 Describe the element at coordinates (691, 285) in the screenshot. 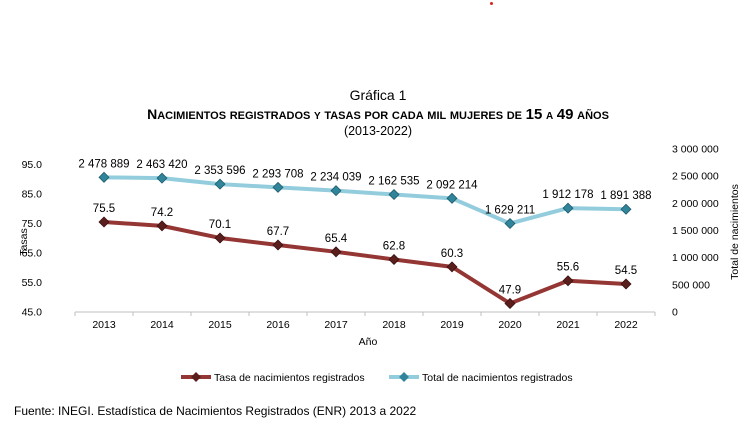

I see `y-right-tick-label: 500 000` at that location.